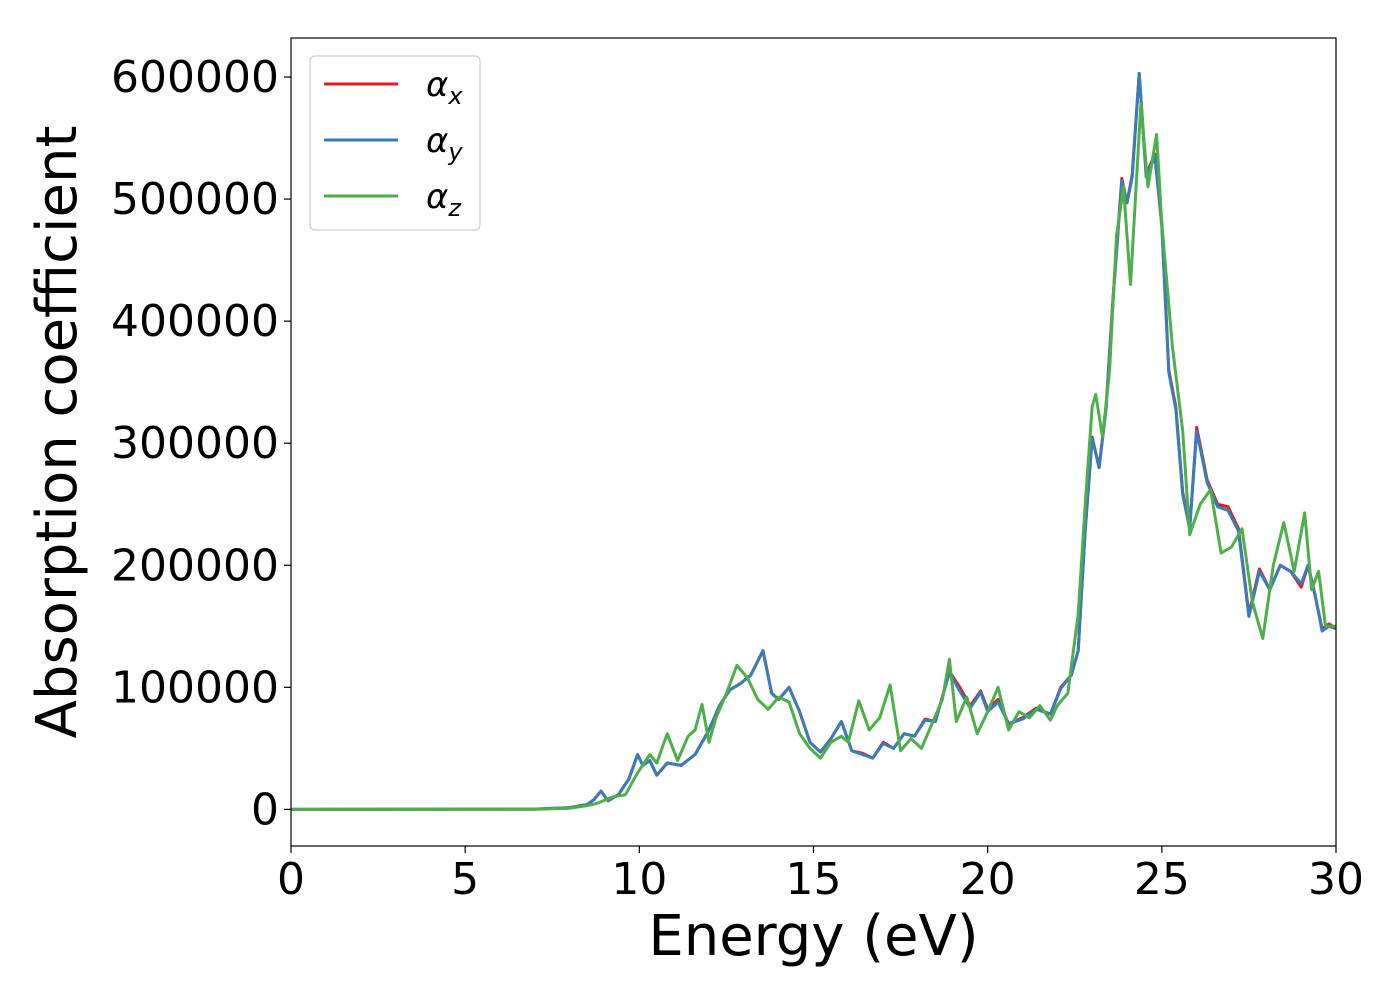 The image size is (1400, 1000). Describe the element at coordinates (444, 87) in the screenshot. I see `legend-entry-alpha-x: αx` at that location.